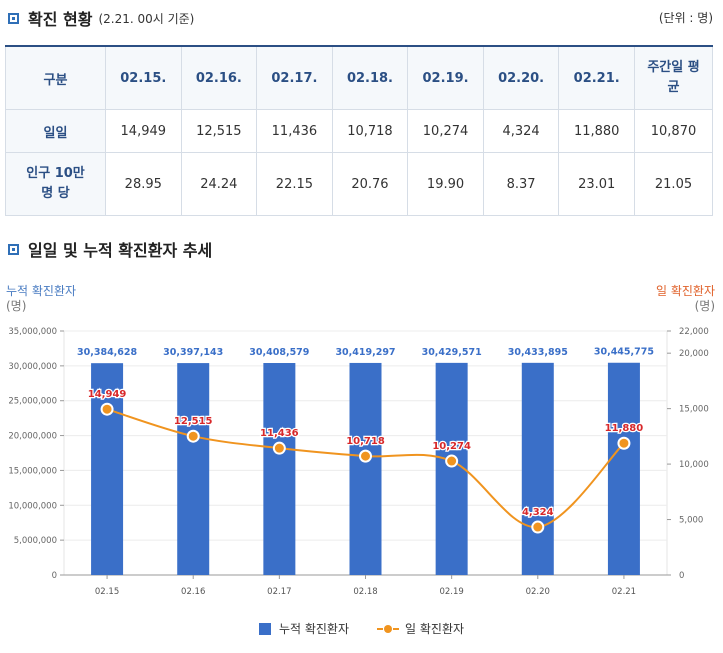 Image resolution: width=723 pixels, height=653 pixels. Describe the element at coordinates (55, 77) in the screenshot. I see `table-header-cell: 구분` at that location.